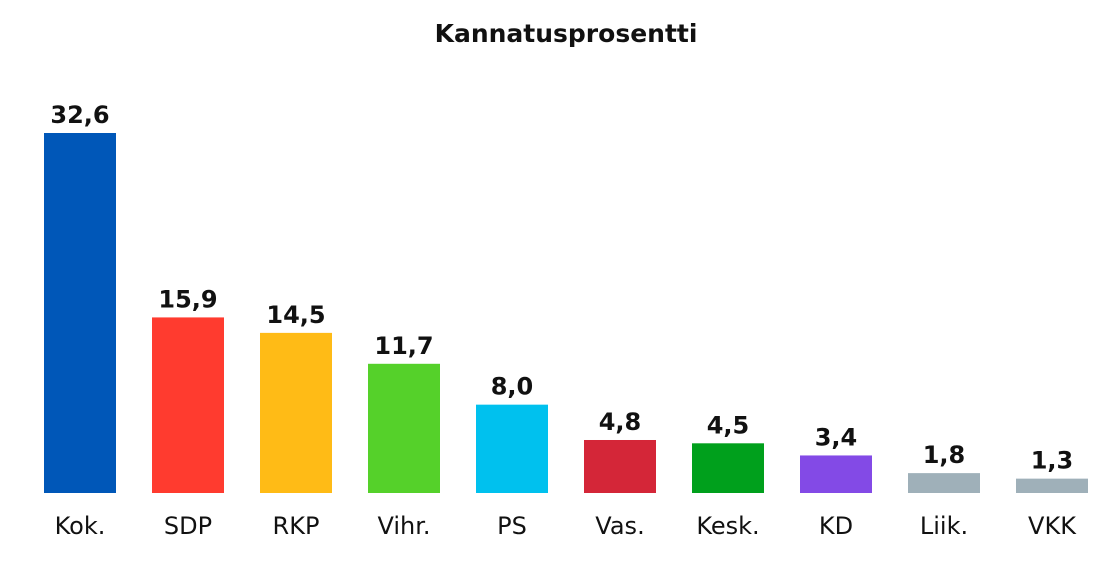 This screenshot has height=568, width=1120. I want to click on value-label: 32,6, so click(79, 115).